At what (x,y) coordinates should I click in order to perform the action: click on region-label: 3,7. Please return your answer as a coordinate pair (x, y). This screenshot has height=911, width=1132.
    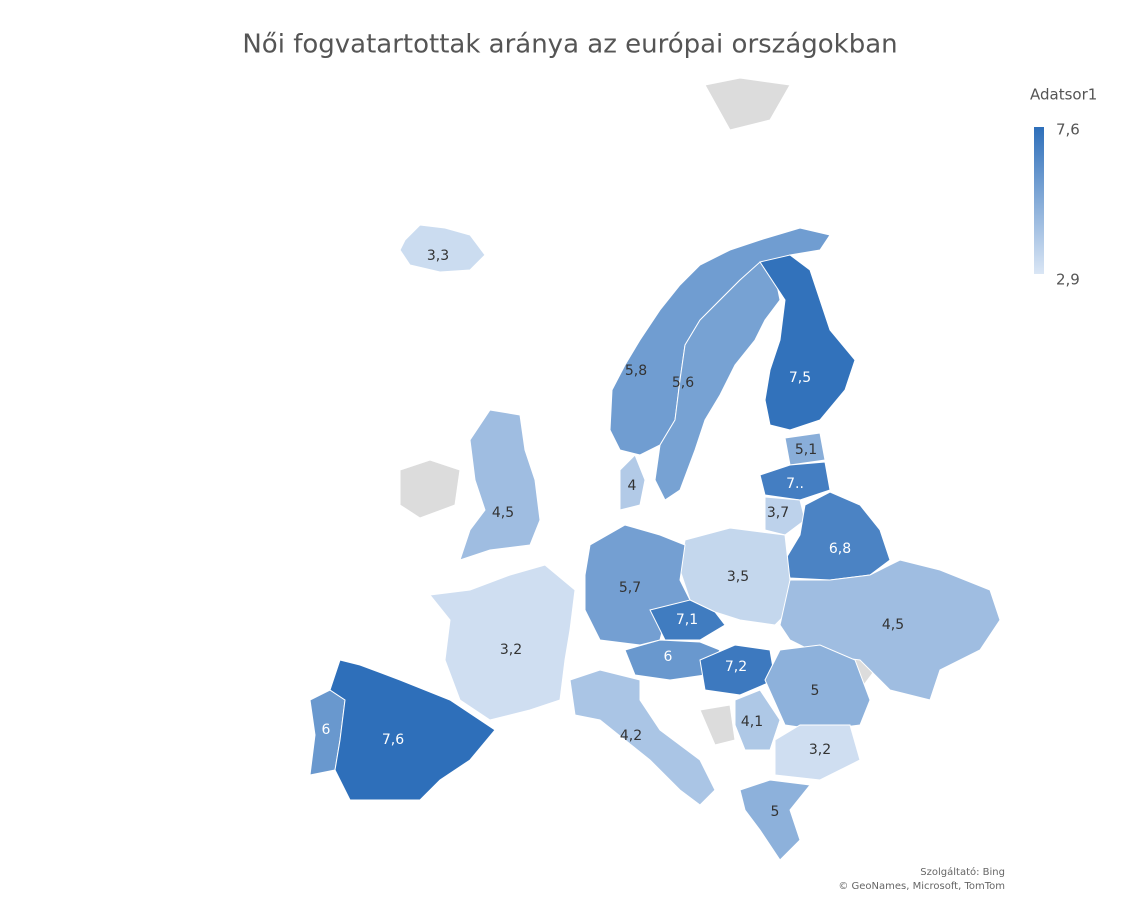
    Looking at the image, I should click on (778, 513).